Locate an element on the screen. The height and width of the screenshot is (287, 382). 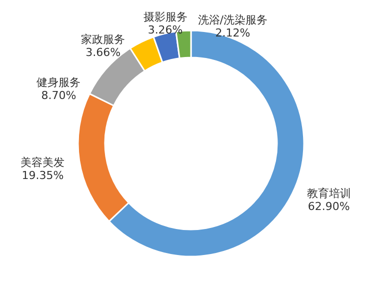
slice-label: 摄影服务 is located at coordinates (165, 17).